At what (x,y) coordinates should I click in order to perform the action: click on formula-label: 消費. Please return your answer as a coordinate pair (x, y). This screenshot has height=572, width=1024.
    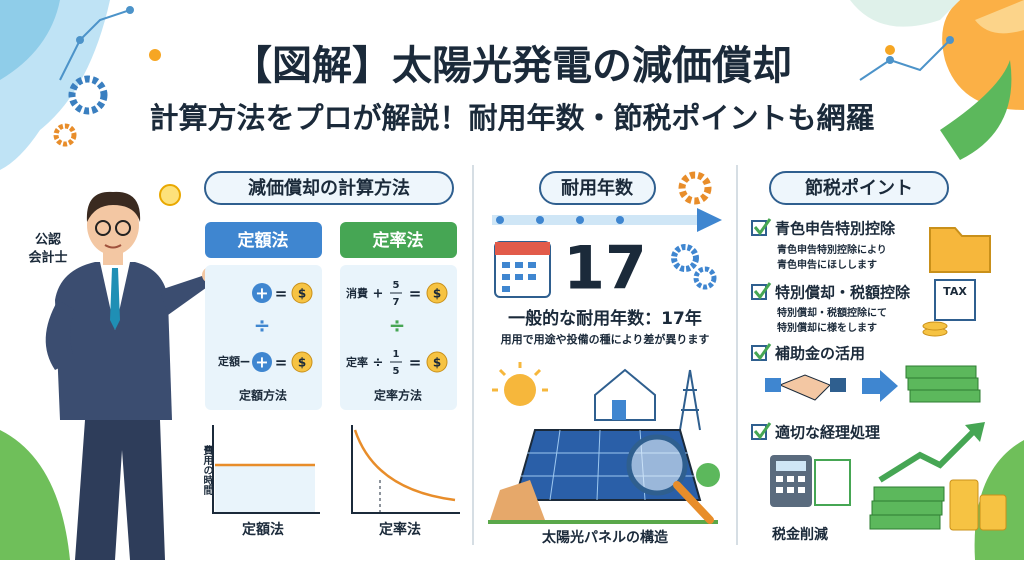
    Looking at the image, I should click on (357, 293).